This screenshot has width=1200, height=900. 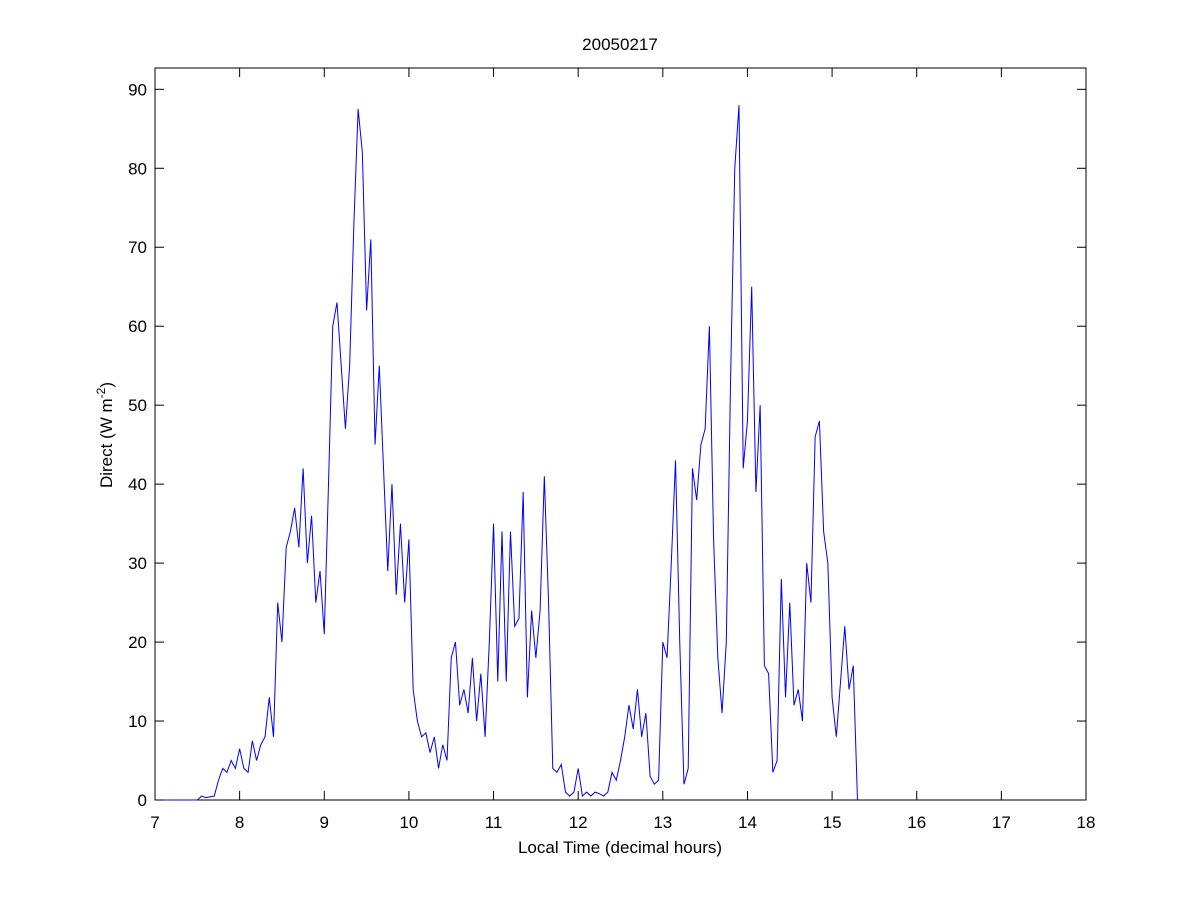 I want to click on y-tick-label: 20, so click(x=137, y=642).